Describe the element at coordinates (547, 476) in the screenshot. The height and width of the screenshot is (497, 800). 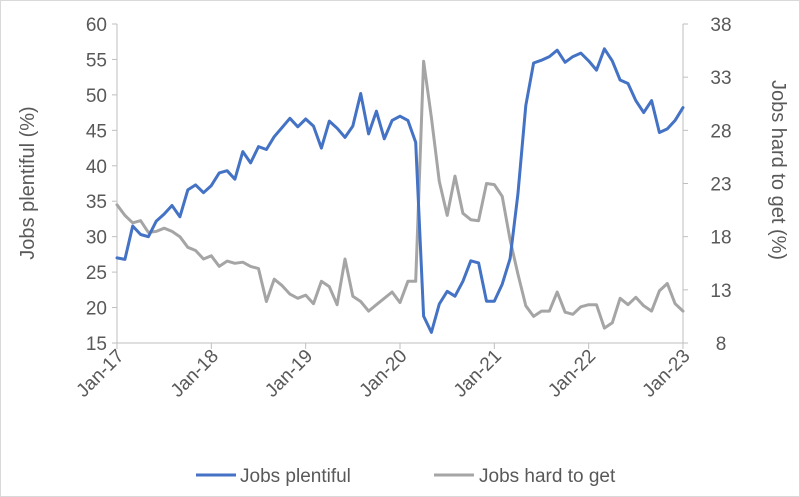
I see `legend-label-jobs-hard-to-get: Jobs hard to get` at that location.